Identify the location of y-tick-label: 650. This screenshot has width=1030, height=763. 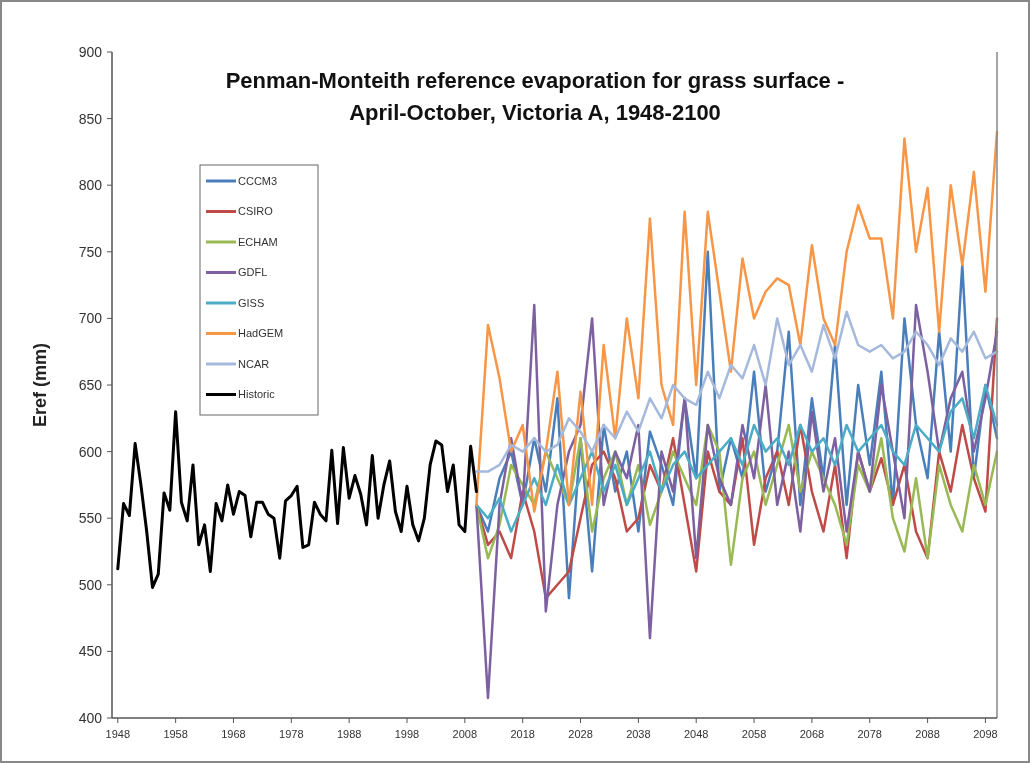
(90, 384).